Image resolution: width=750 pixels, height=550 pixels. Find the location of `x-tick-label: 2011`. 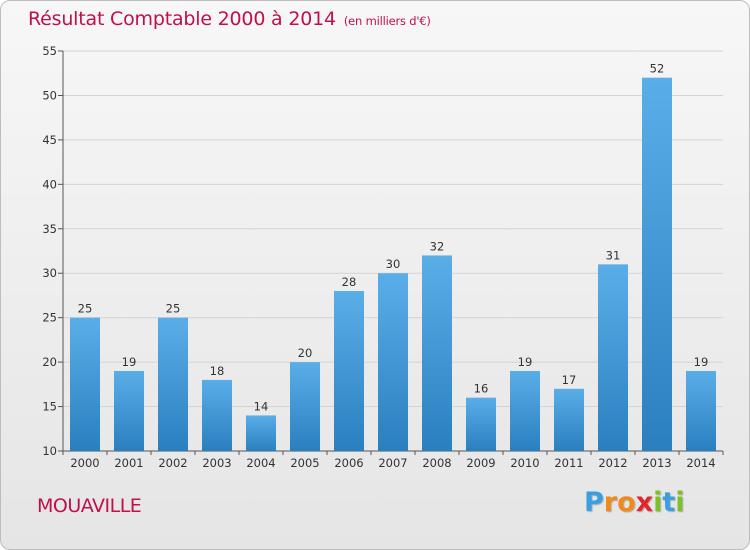

x-tick-label: 2011 is located at coordinates (568, 463).